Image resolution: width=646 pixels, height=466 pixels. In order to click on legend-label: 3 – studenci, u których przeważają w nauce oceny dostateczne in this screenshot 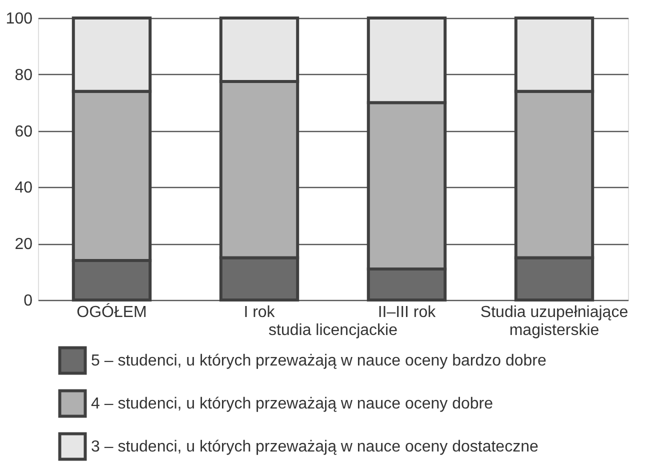, I will do `click(314, 447)`.